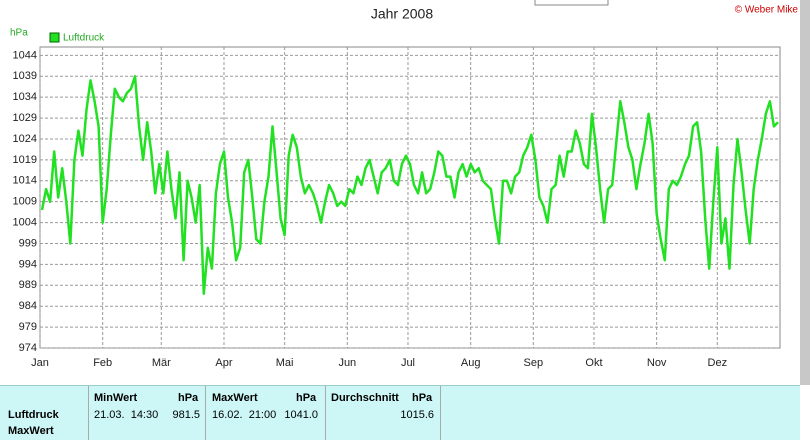 The width and height of the screenshot is (810, 440). Describe the element at coordinates (25, 55) in the screenshot. I see `y-tick-label: 1044` at that location.